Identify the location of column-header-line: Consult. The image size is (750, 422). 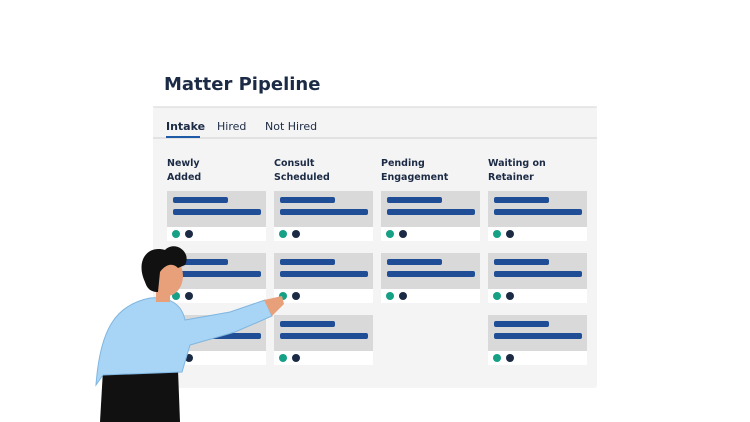
(294, 163).